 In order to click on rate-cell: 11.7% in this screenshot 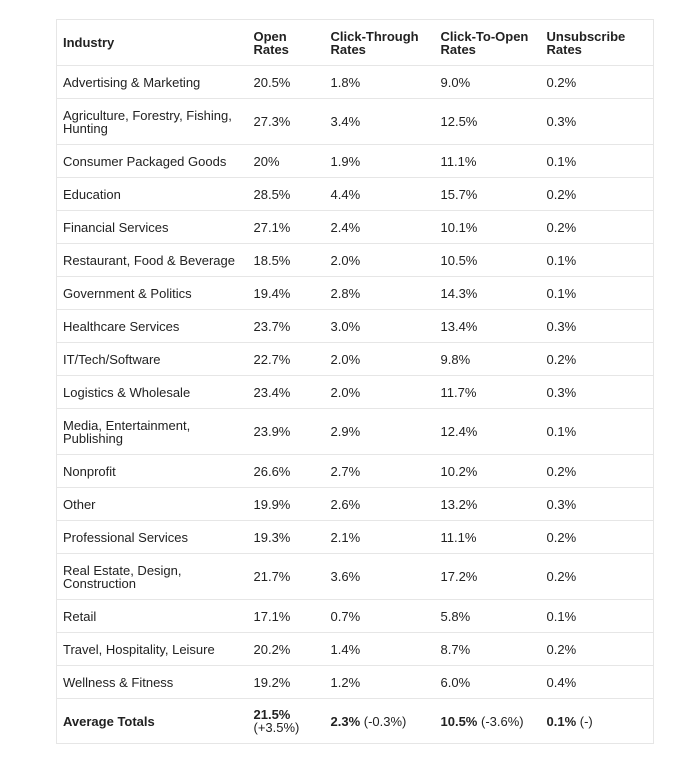, I will do `click(487, 392)`.